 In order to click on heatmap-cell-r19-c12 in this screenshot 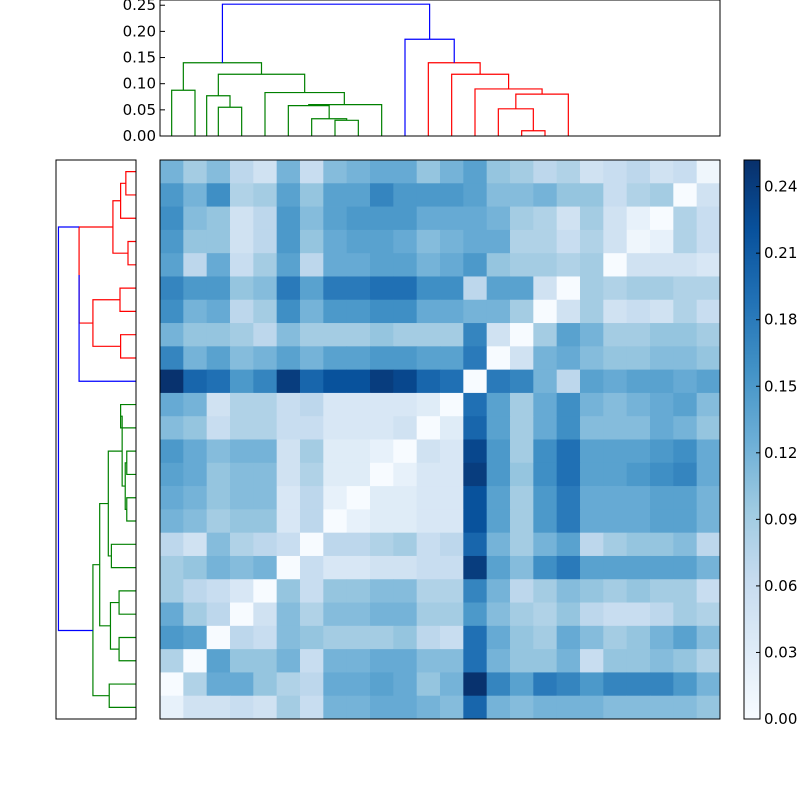, I will do `click(452, 614)`.